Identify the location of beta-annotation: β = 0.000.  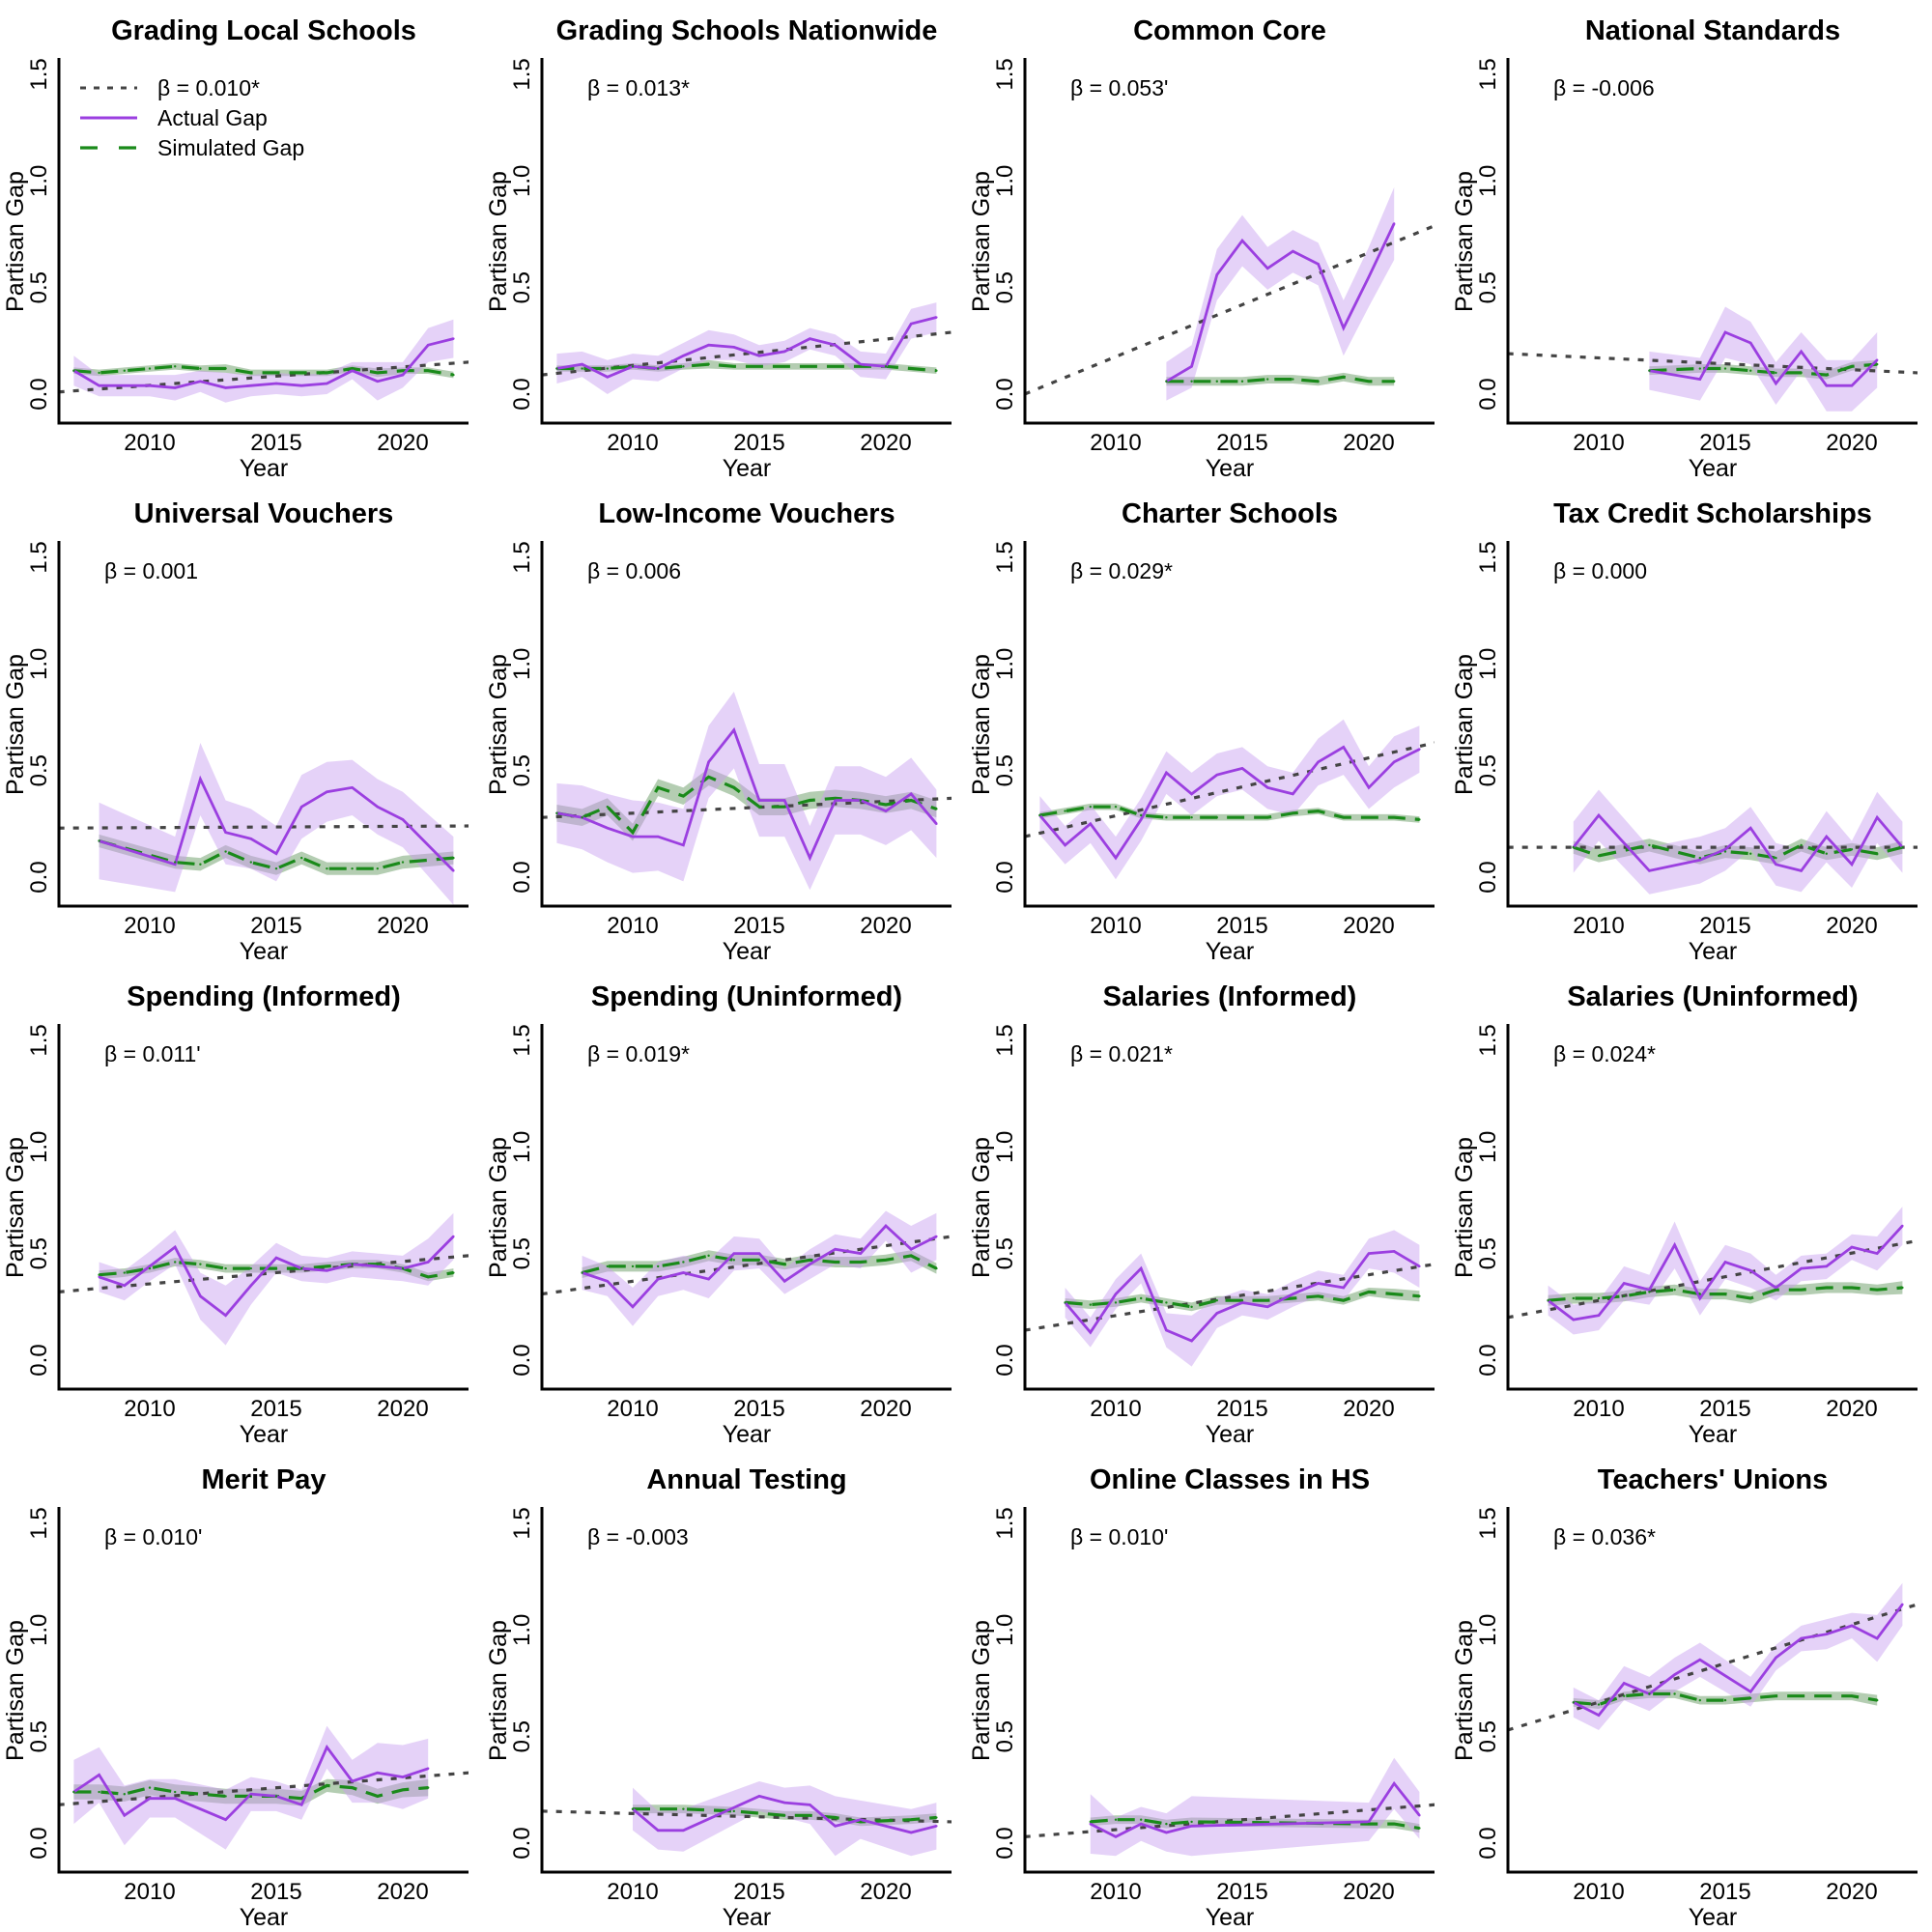
(1600, 570).